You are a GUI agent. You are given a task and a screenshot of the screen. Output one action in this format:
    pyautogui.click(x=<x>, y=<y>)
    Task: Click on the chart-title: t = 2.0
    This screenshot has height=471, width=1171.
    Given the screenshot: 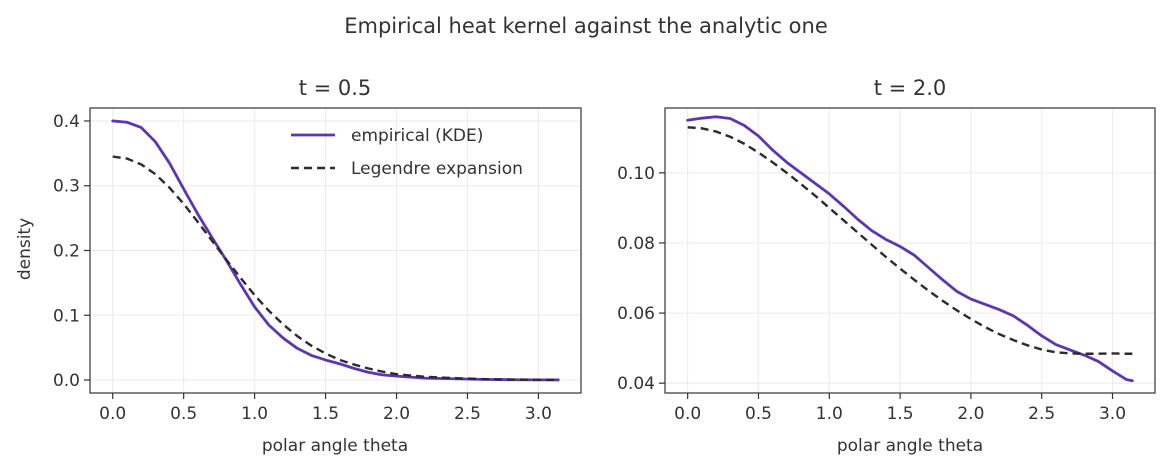 What is the action you would take?
    pyautogui.click(x=910, y=88)
    